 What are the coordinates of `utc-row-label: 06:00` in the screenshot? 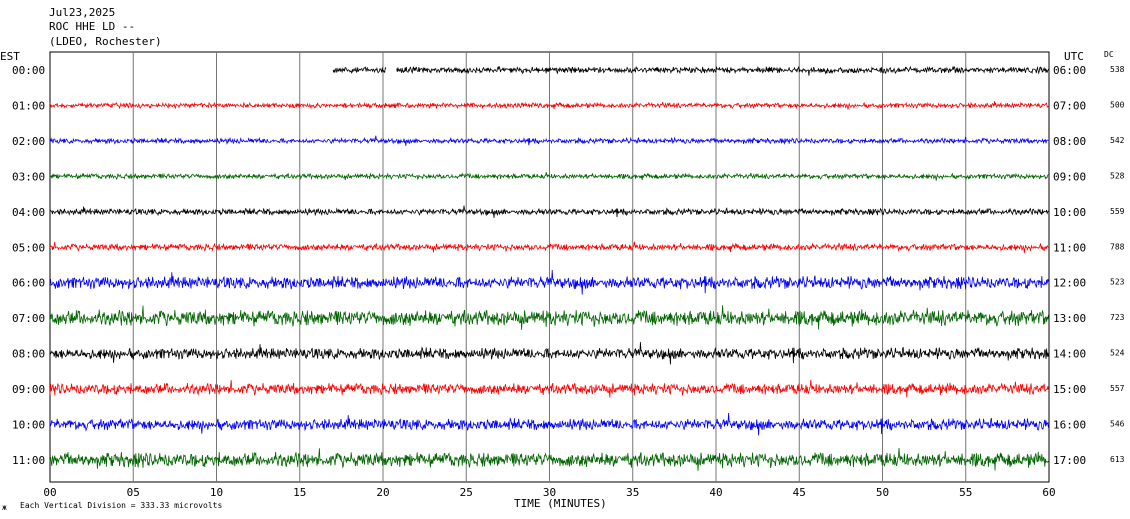 It's located at (1069, 70).